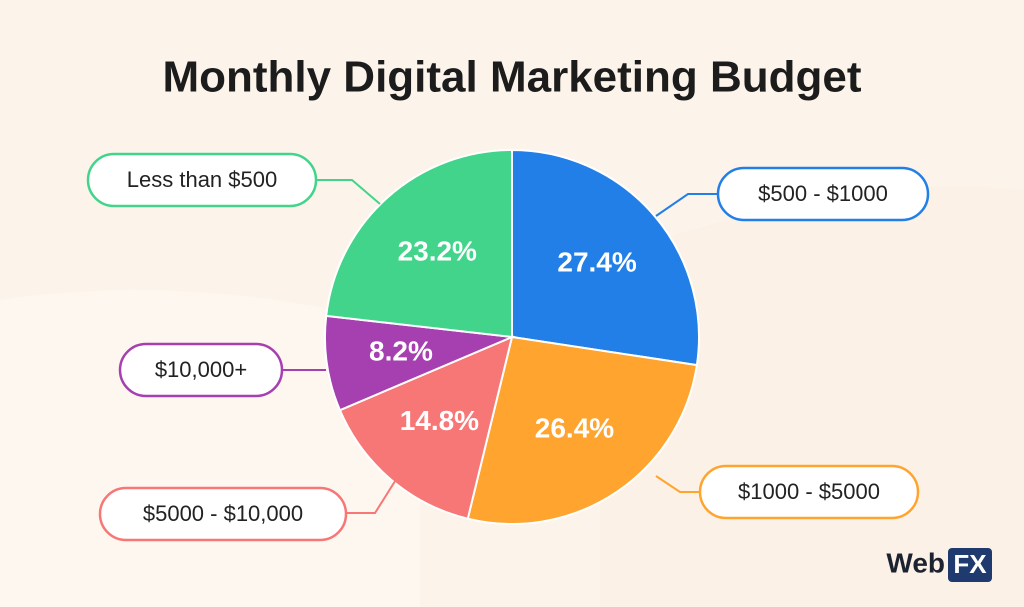  I want to click on legend-label: $10,000+, so click(201, 369).